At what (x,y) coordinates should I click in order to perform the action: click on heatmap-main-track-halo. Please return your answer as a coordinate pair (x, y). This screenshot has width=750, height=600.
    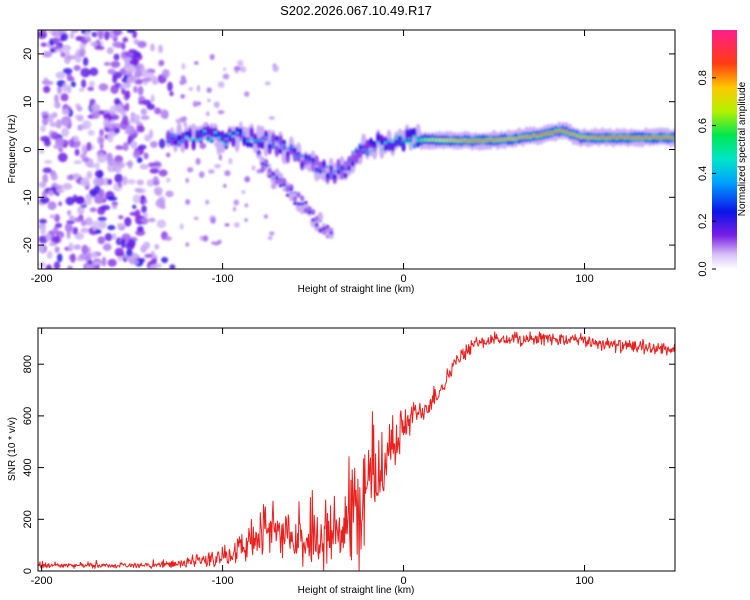
    Looking at the image, I should click on (237, 143).